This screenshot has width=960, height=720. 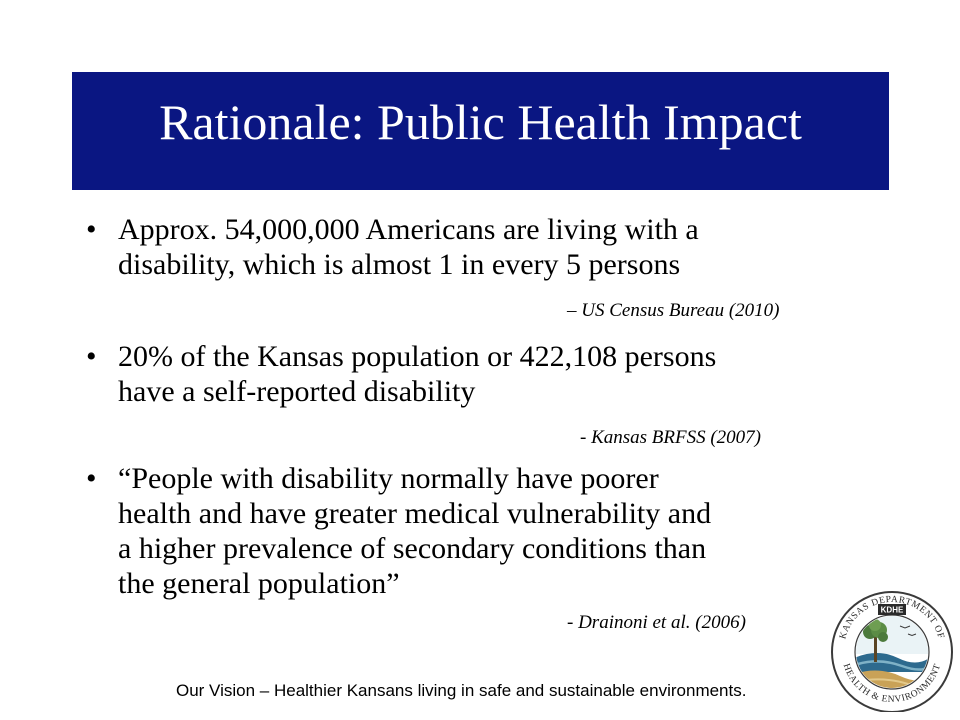 What do you see at coordinates (259, 583) in the screenshot?
I see `bullet-3-line-4: the general population”` at bounding box center [259, 583].